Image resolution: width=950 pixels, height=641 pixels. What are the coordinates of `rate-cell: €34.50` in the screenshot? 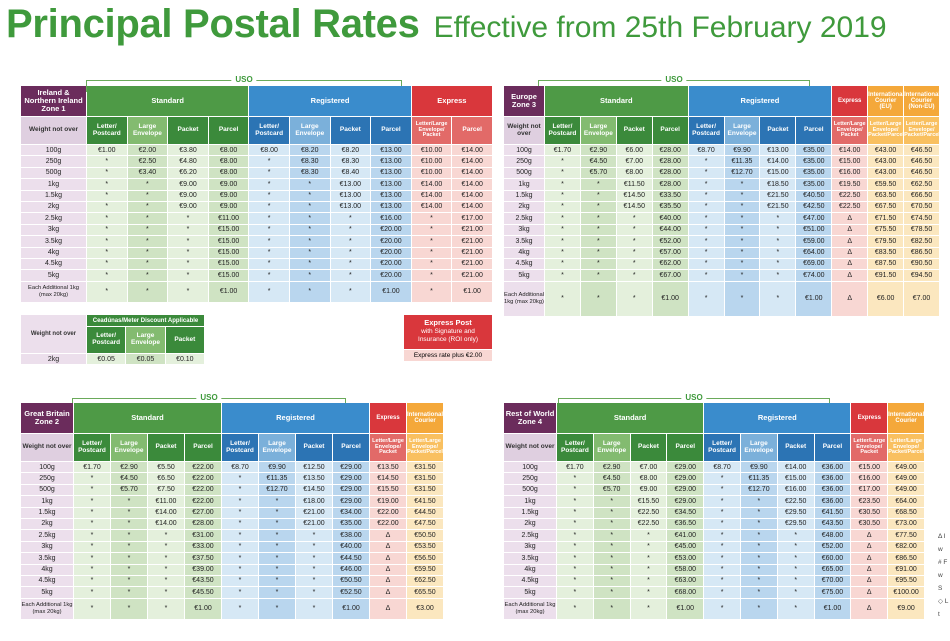 It's located at (685, 512).